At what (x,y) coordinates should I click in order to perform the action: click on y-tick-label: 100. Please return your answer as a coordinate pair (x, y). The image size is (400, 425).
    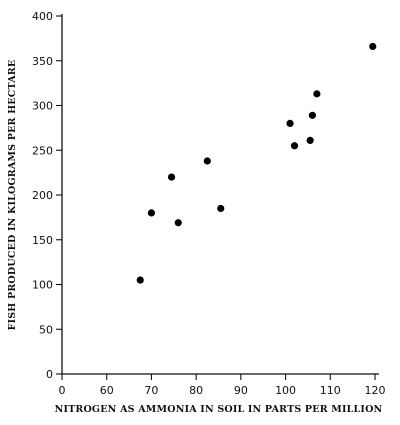
    Looking at the image, I should click on (42, 285).